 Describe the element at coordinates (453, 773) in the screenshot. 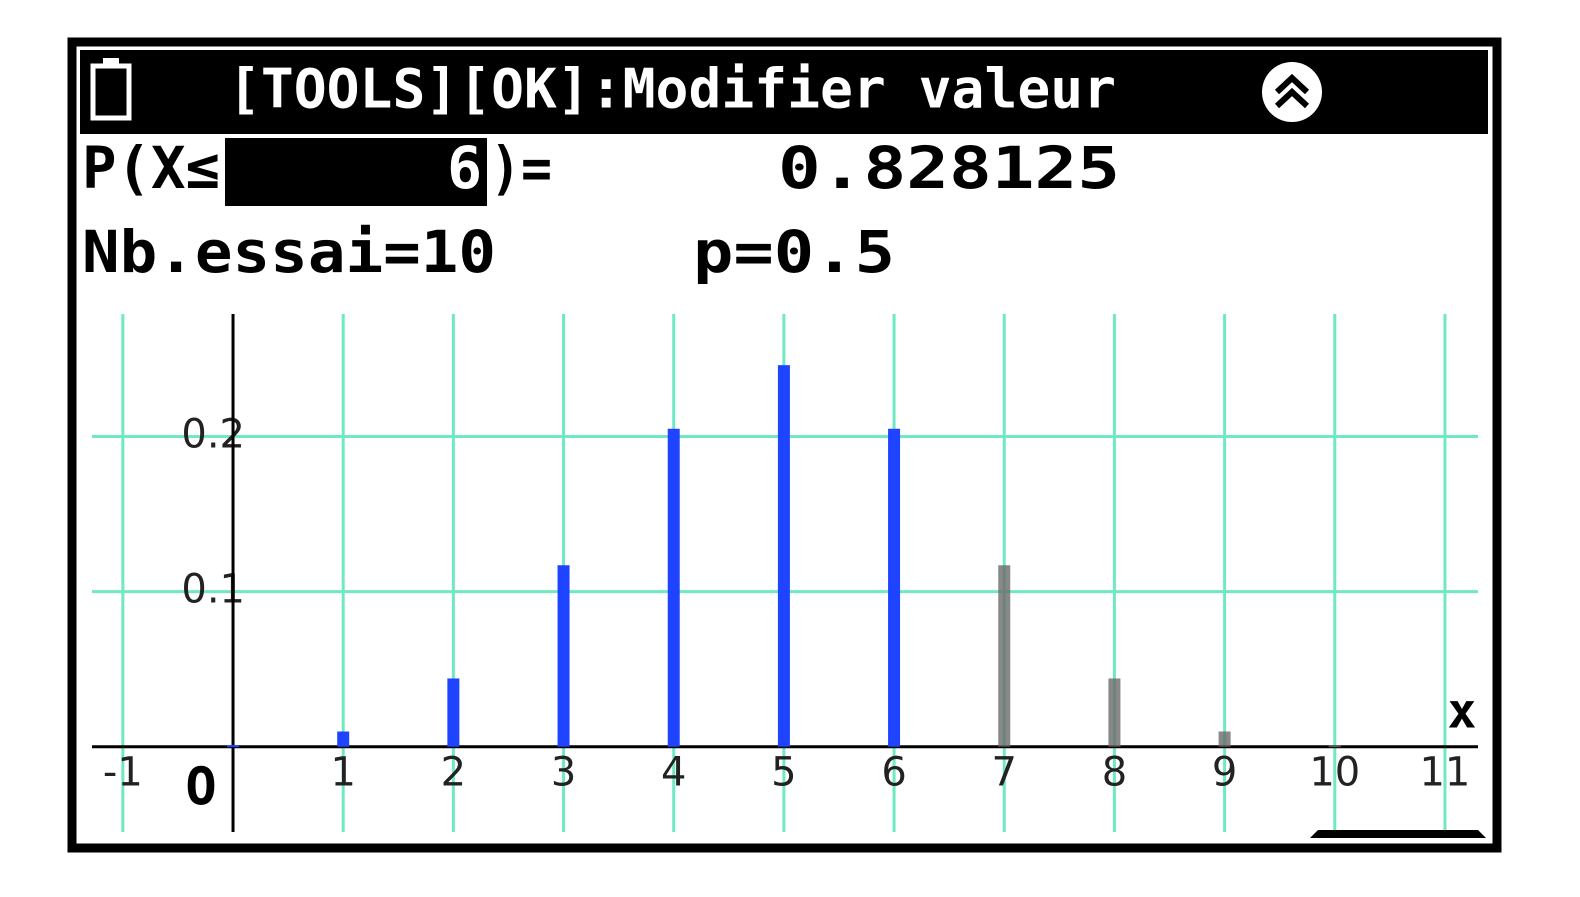

I see `x-tick-label: 2` at that location.